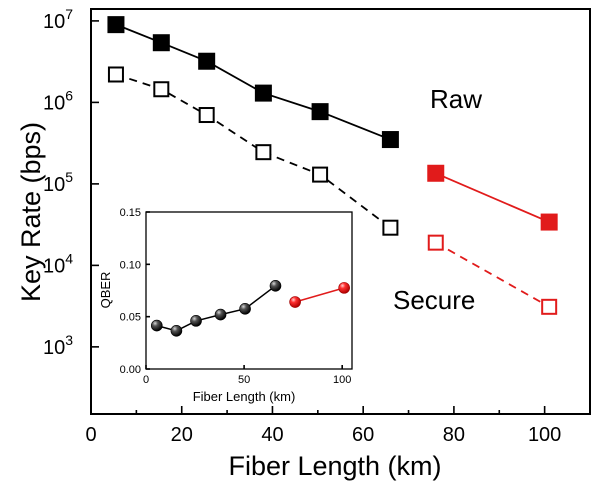  I want to click on y-tick-label: 10⁷, so click(58, 19).